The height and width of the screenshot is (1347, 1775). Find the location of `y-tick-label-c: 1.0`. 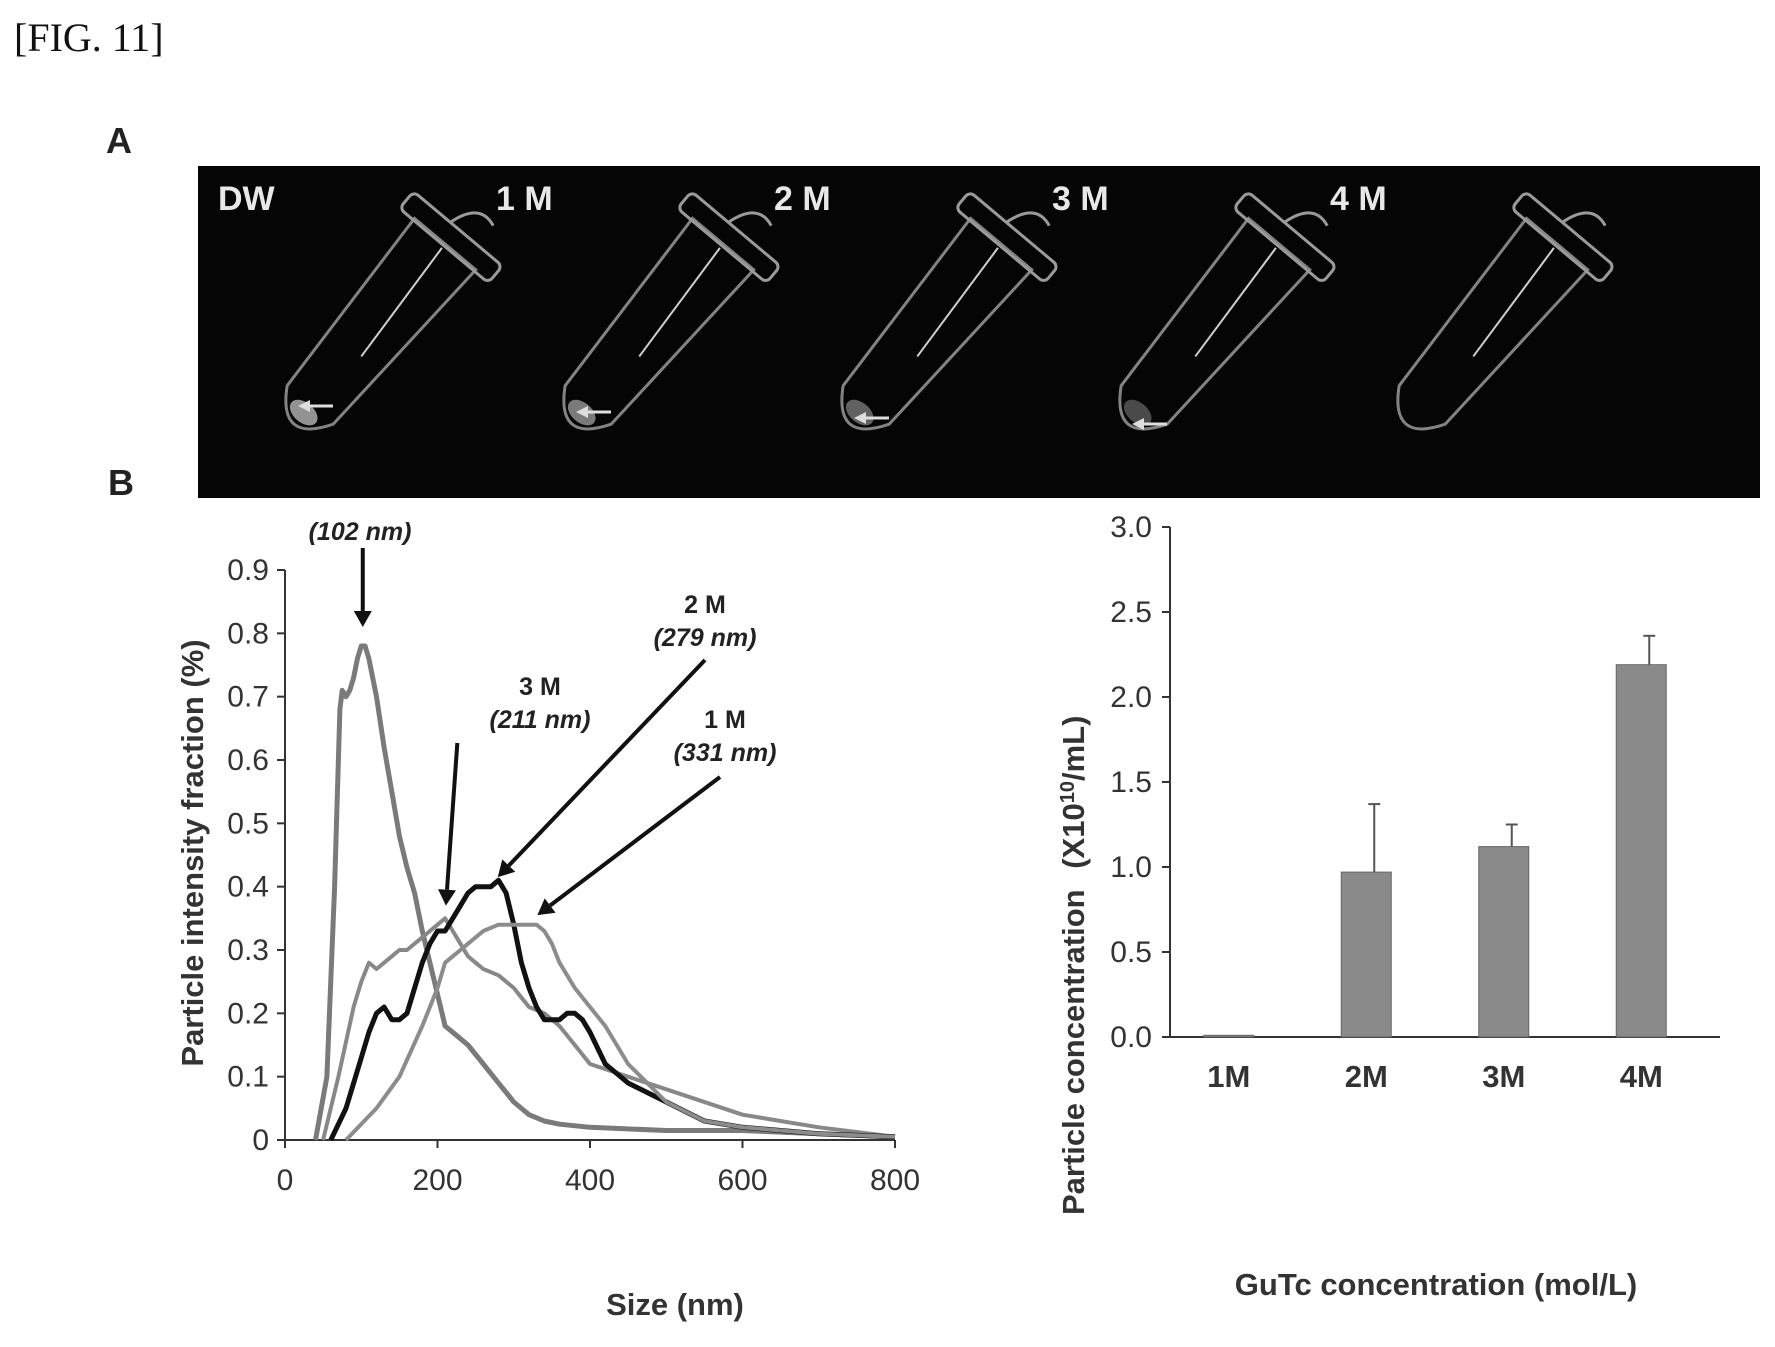

y-tick-label-c: 1.0 is located at coordinates (1131, 867).